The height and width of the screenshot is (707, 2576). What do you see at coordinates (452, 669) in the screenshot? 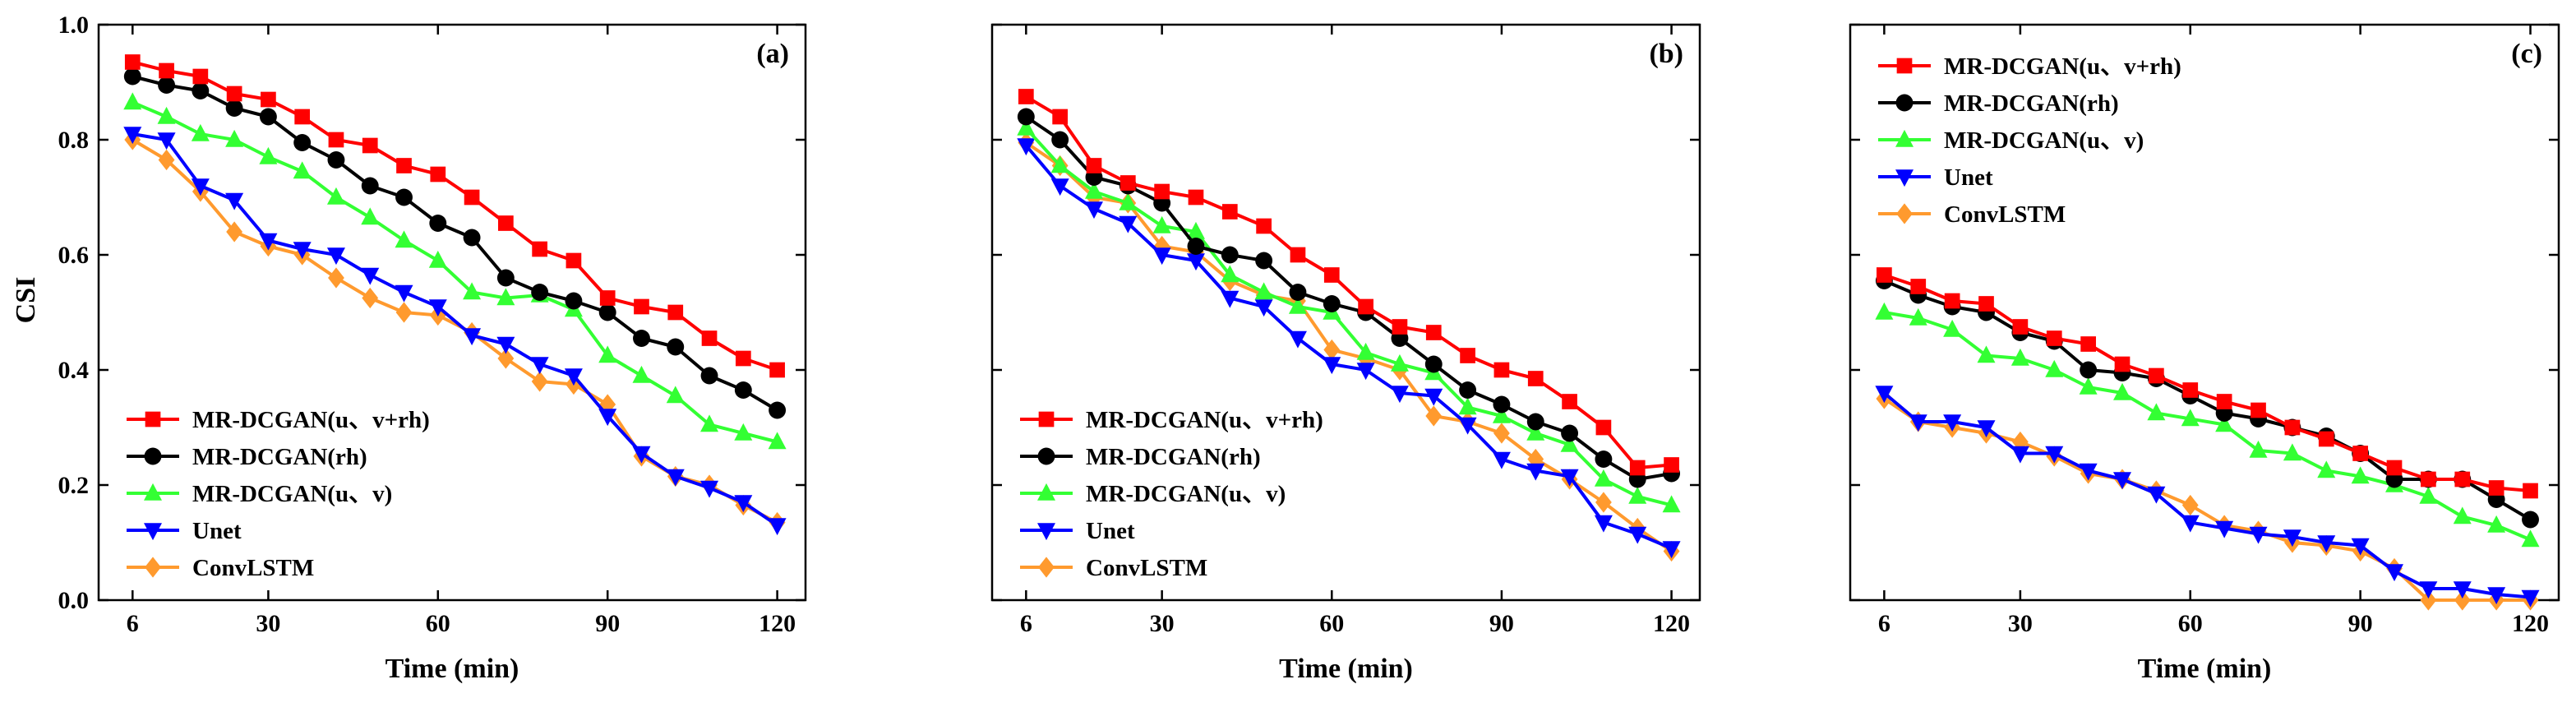
I see `x-axis-title: Time (min)` at bounding box center [452, 669].